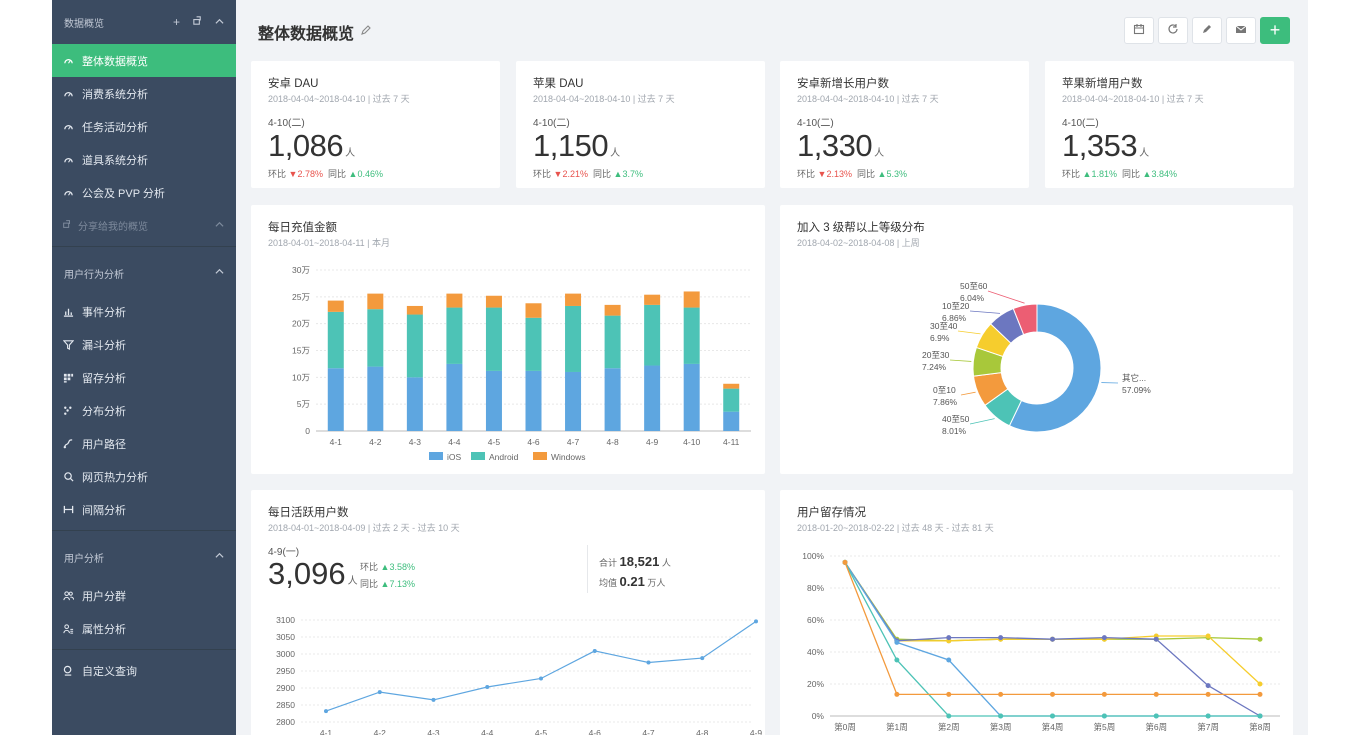  What do you see at coordinates (772, 30) in the screenshot?
I see `top-bar: 整体数据概览 +` at bounding box center [772, 30].